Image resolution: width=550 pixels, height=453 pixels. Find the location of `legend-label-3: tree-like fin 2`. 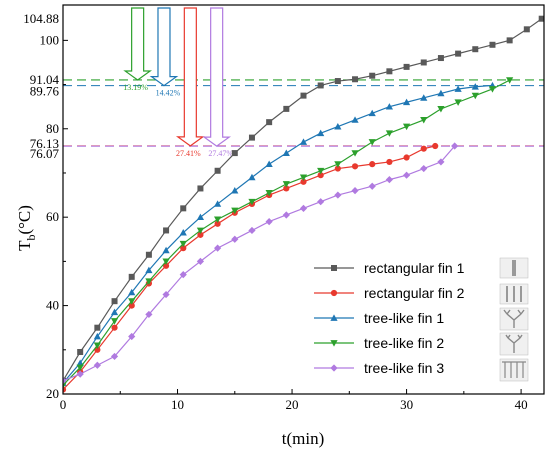

legend-label-3: tree-like fin 2 is located at coordinates (404, 343).